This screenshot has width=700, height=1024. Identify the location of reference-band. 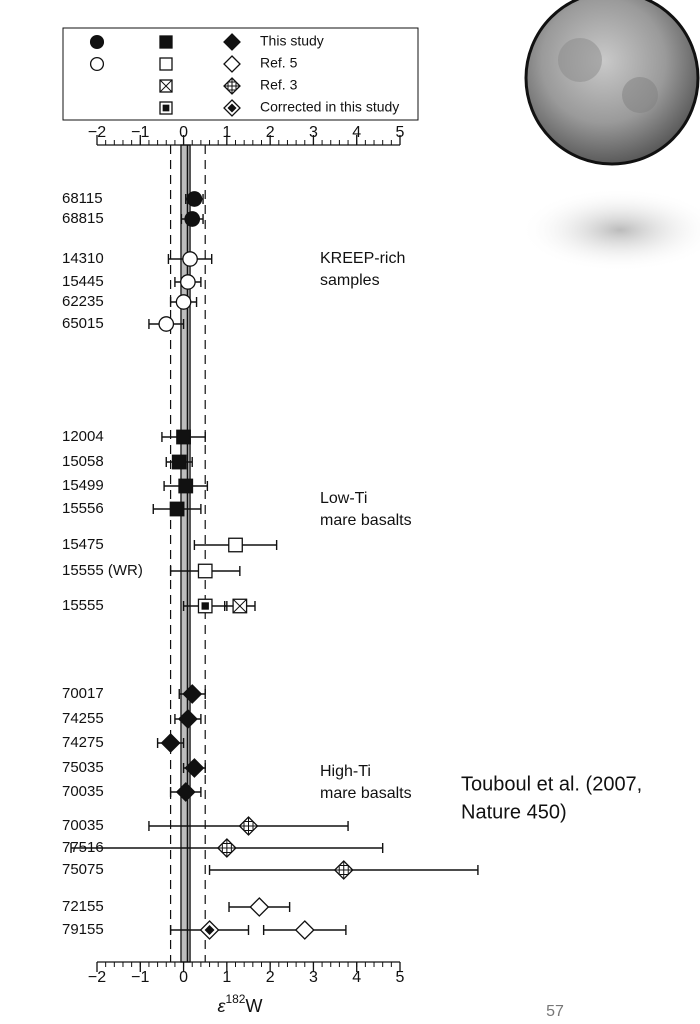
(185, 553).